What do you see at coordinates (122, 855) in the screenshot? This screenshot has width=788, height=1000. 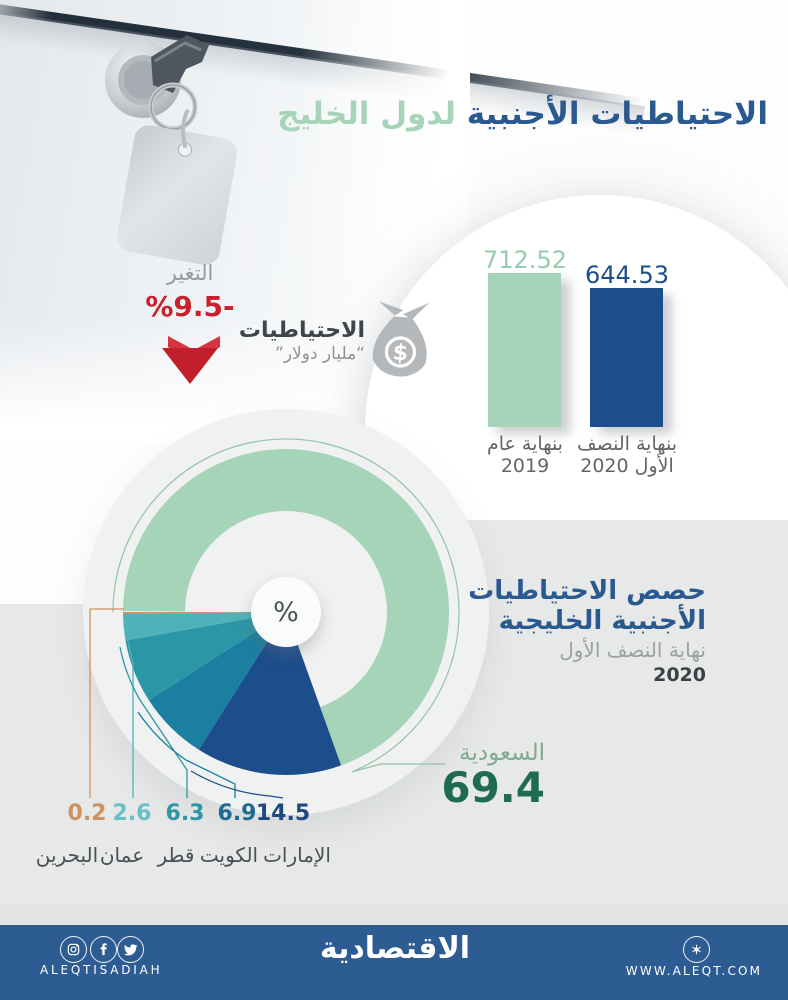 I see `pie-country-label: عمان` at bounding box center [122, 855].